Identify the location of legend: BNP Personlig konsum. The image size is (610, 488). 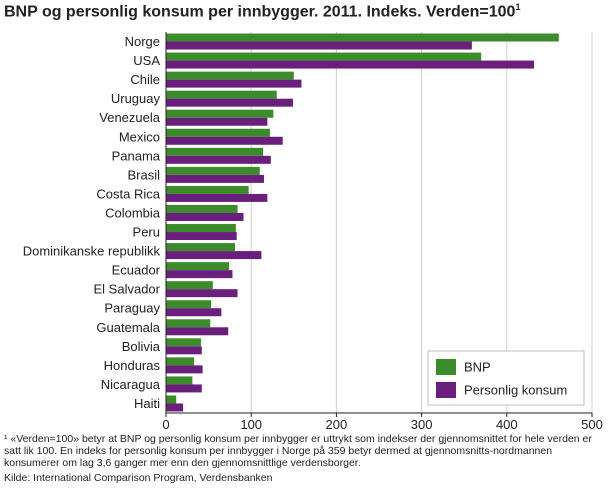
(506, 378).